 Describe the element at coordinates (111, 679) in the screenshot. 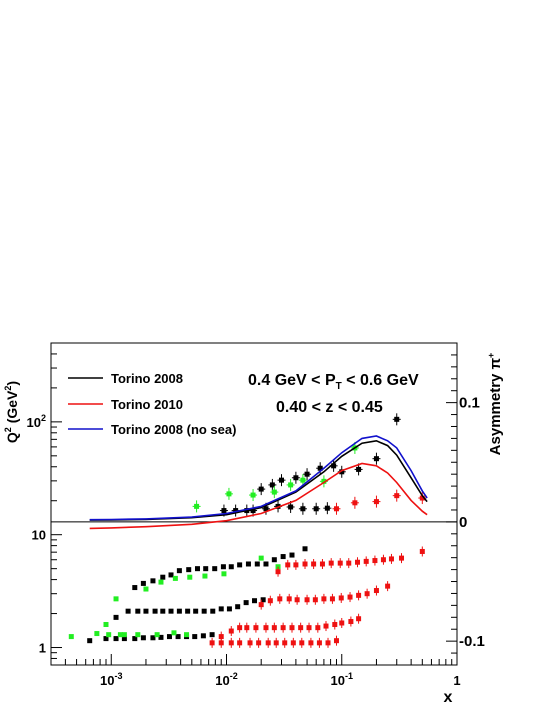

I see `x-tick-label: 10⁻³` at that location.